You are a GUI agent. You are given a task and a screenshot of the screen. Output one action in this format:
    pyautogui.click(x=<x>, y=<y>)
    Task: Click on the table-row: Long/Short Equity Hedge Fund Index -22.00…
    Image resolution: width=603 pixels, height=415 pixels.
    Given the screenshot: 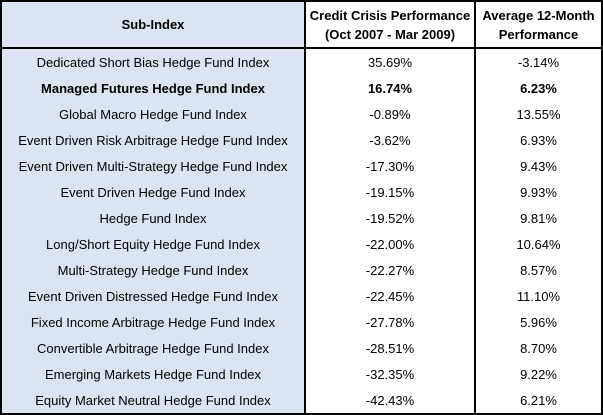 What is the action you would take?
    pyautogui.click(x=301, y=244)
    